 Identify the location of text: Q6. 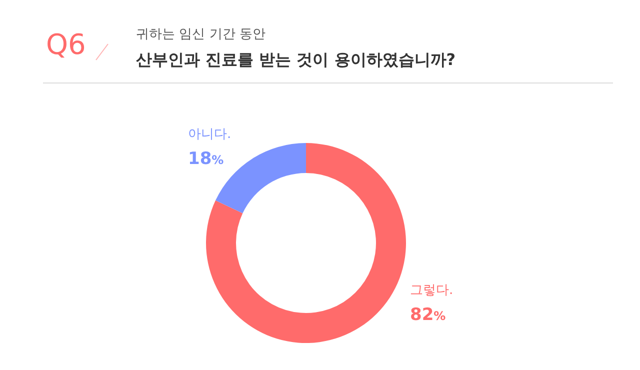
(66, 44).